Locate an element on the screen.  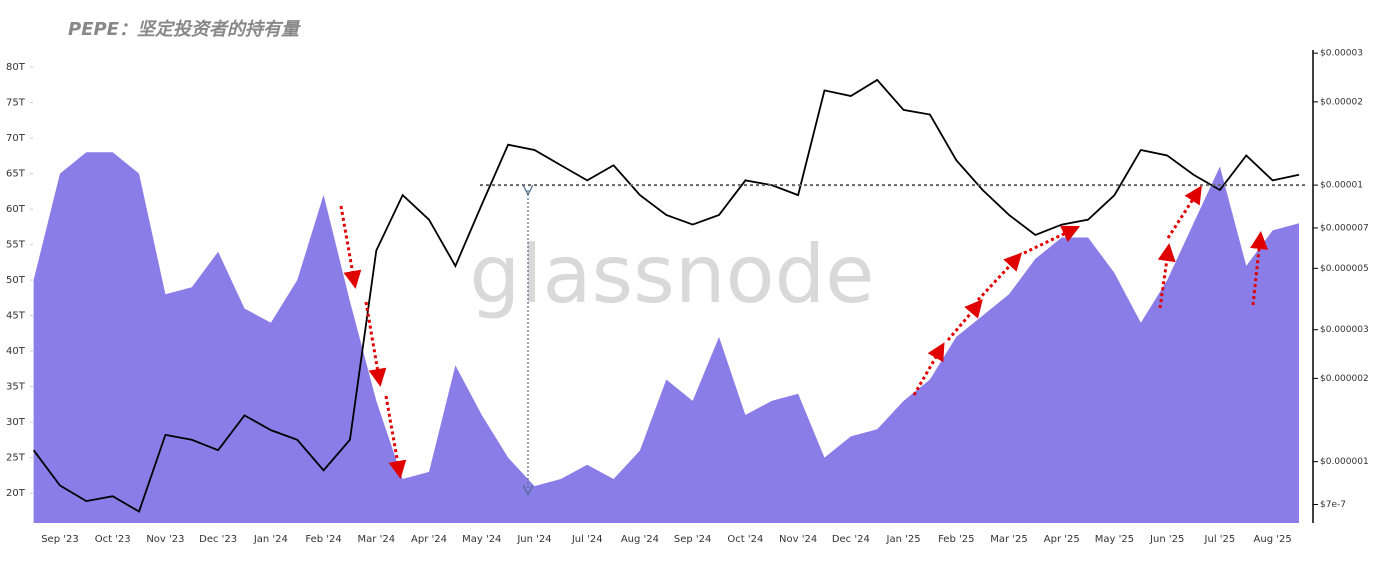
x-tick-label: Sep '23 is located at coordinates (60, 539).